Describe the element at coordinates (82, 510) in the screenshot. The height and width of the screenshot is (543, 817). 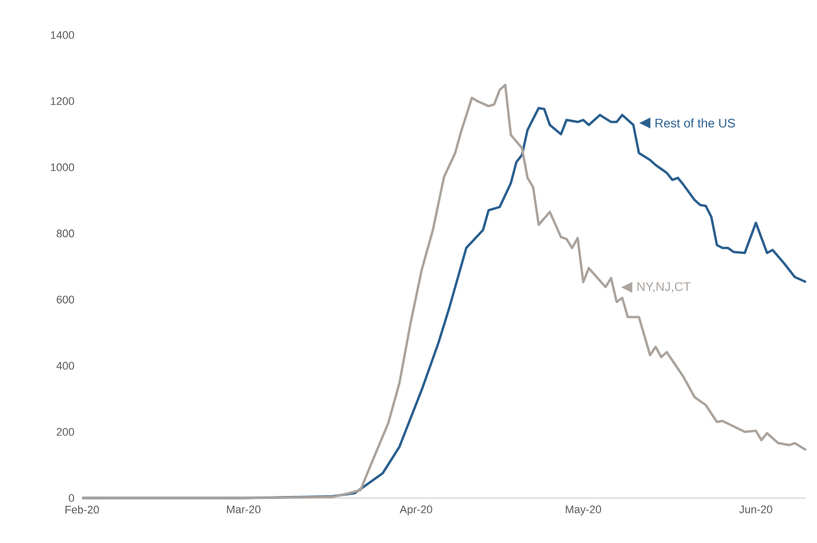
I see `x-tick-label: Feb-20` at that location.